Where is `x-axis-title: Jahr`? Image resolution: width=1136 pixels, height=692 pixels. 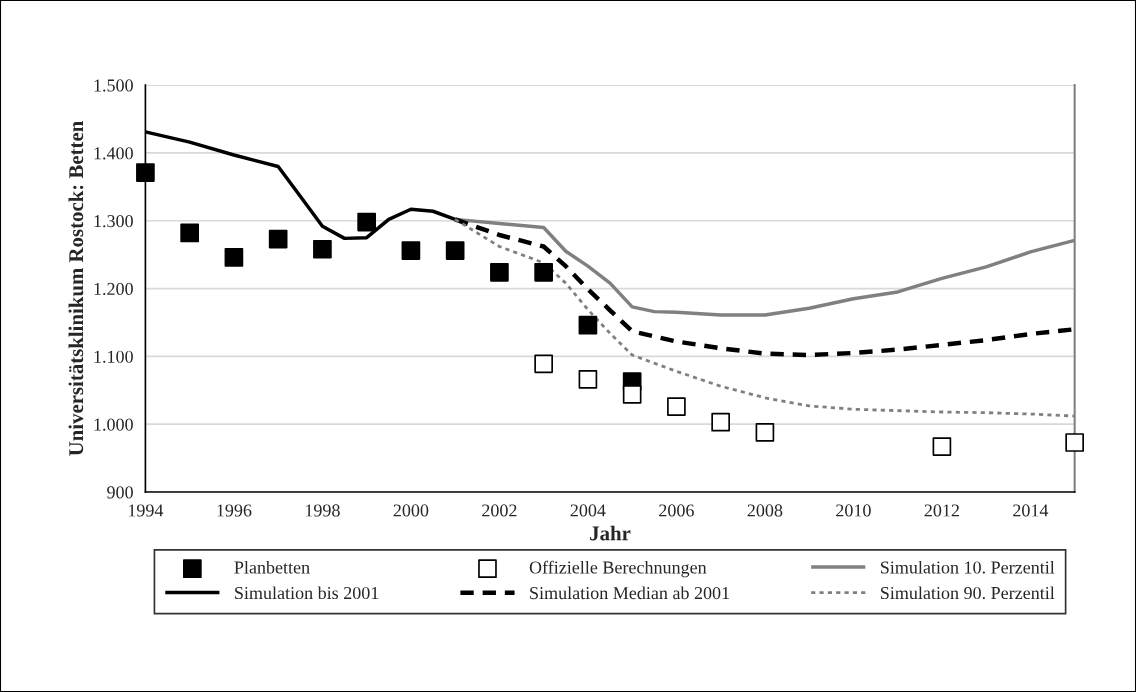
x-axis-title: Jahr is located at coordinates (610, 533).